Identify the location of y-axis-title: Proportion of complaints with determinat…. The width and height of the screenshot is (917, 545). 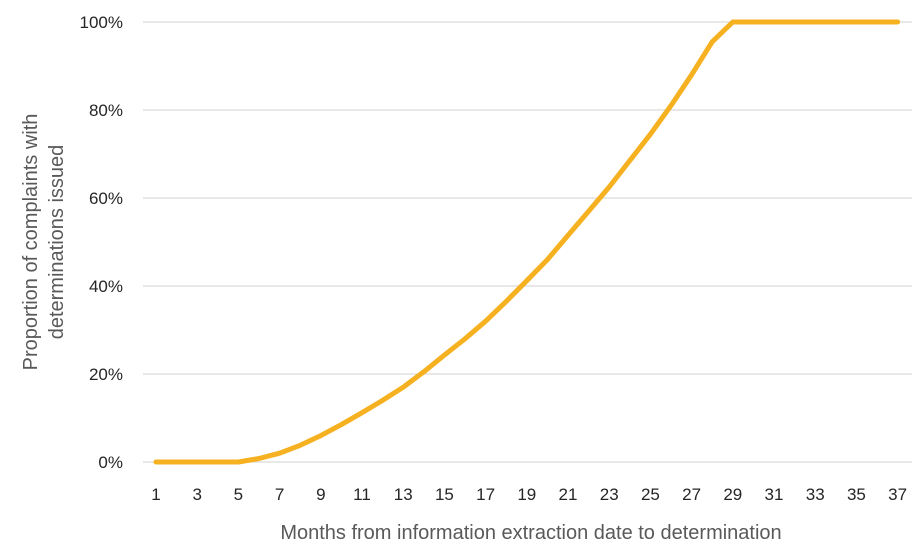
(44, 242).